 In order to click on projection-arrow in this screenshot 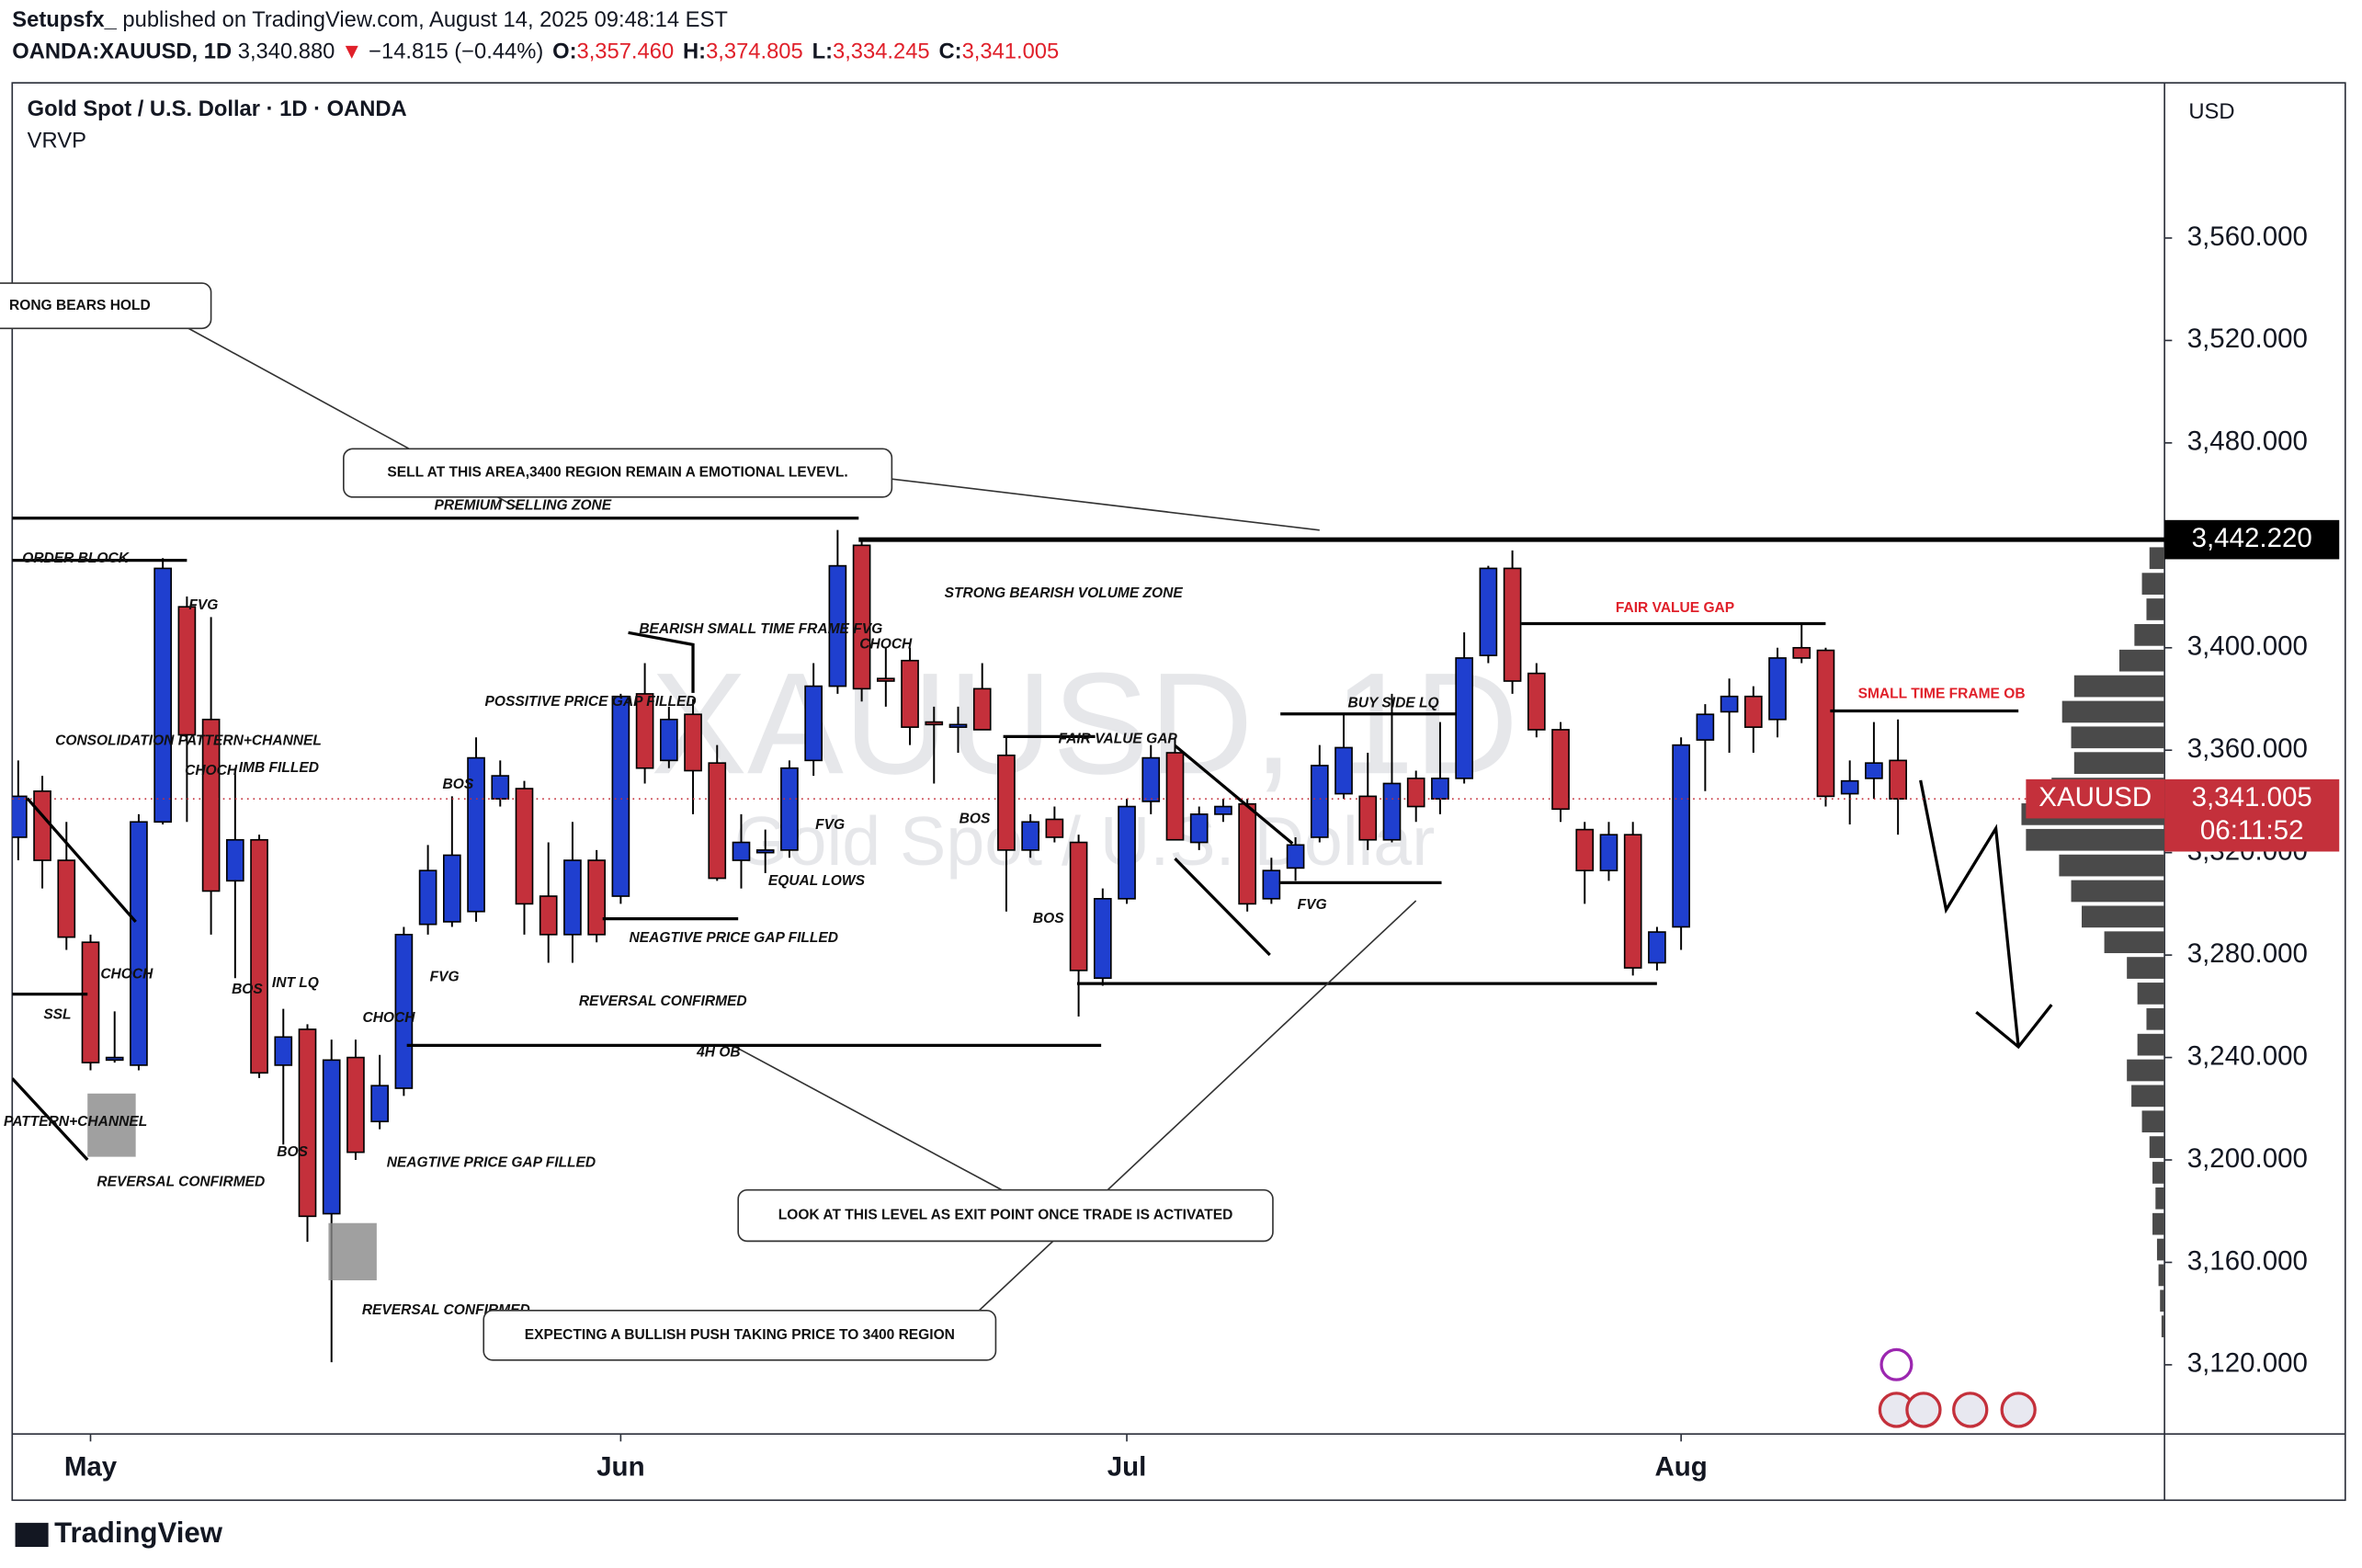, I will do `click(1969, 913)`.